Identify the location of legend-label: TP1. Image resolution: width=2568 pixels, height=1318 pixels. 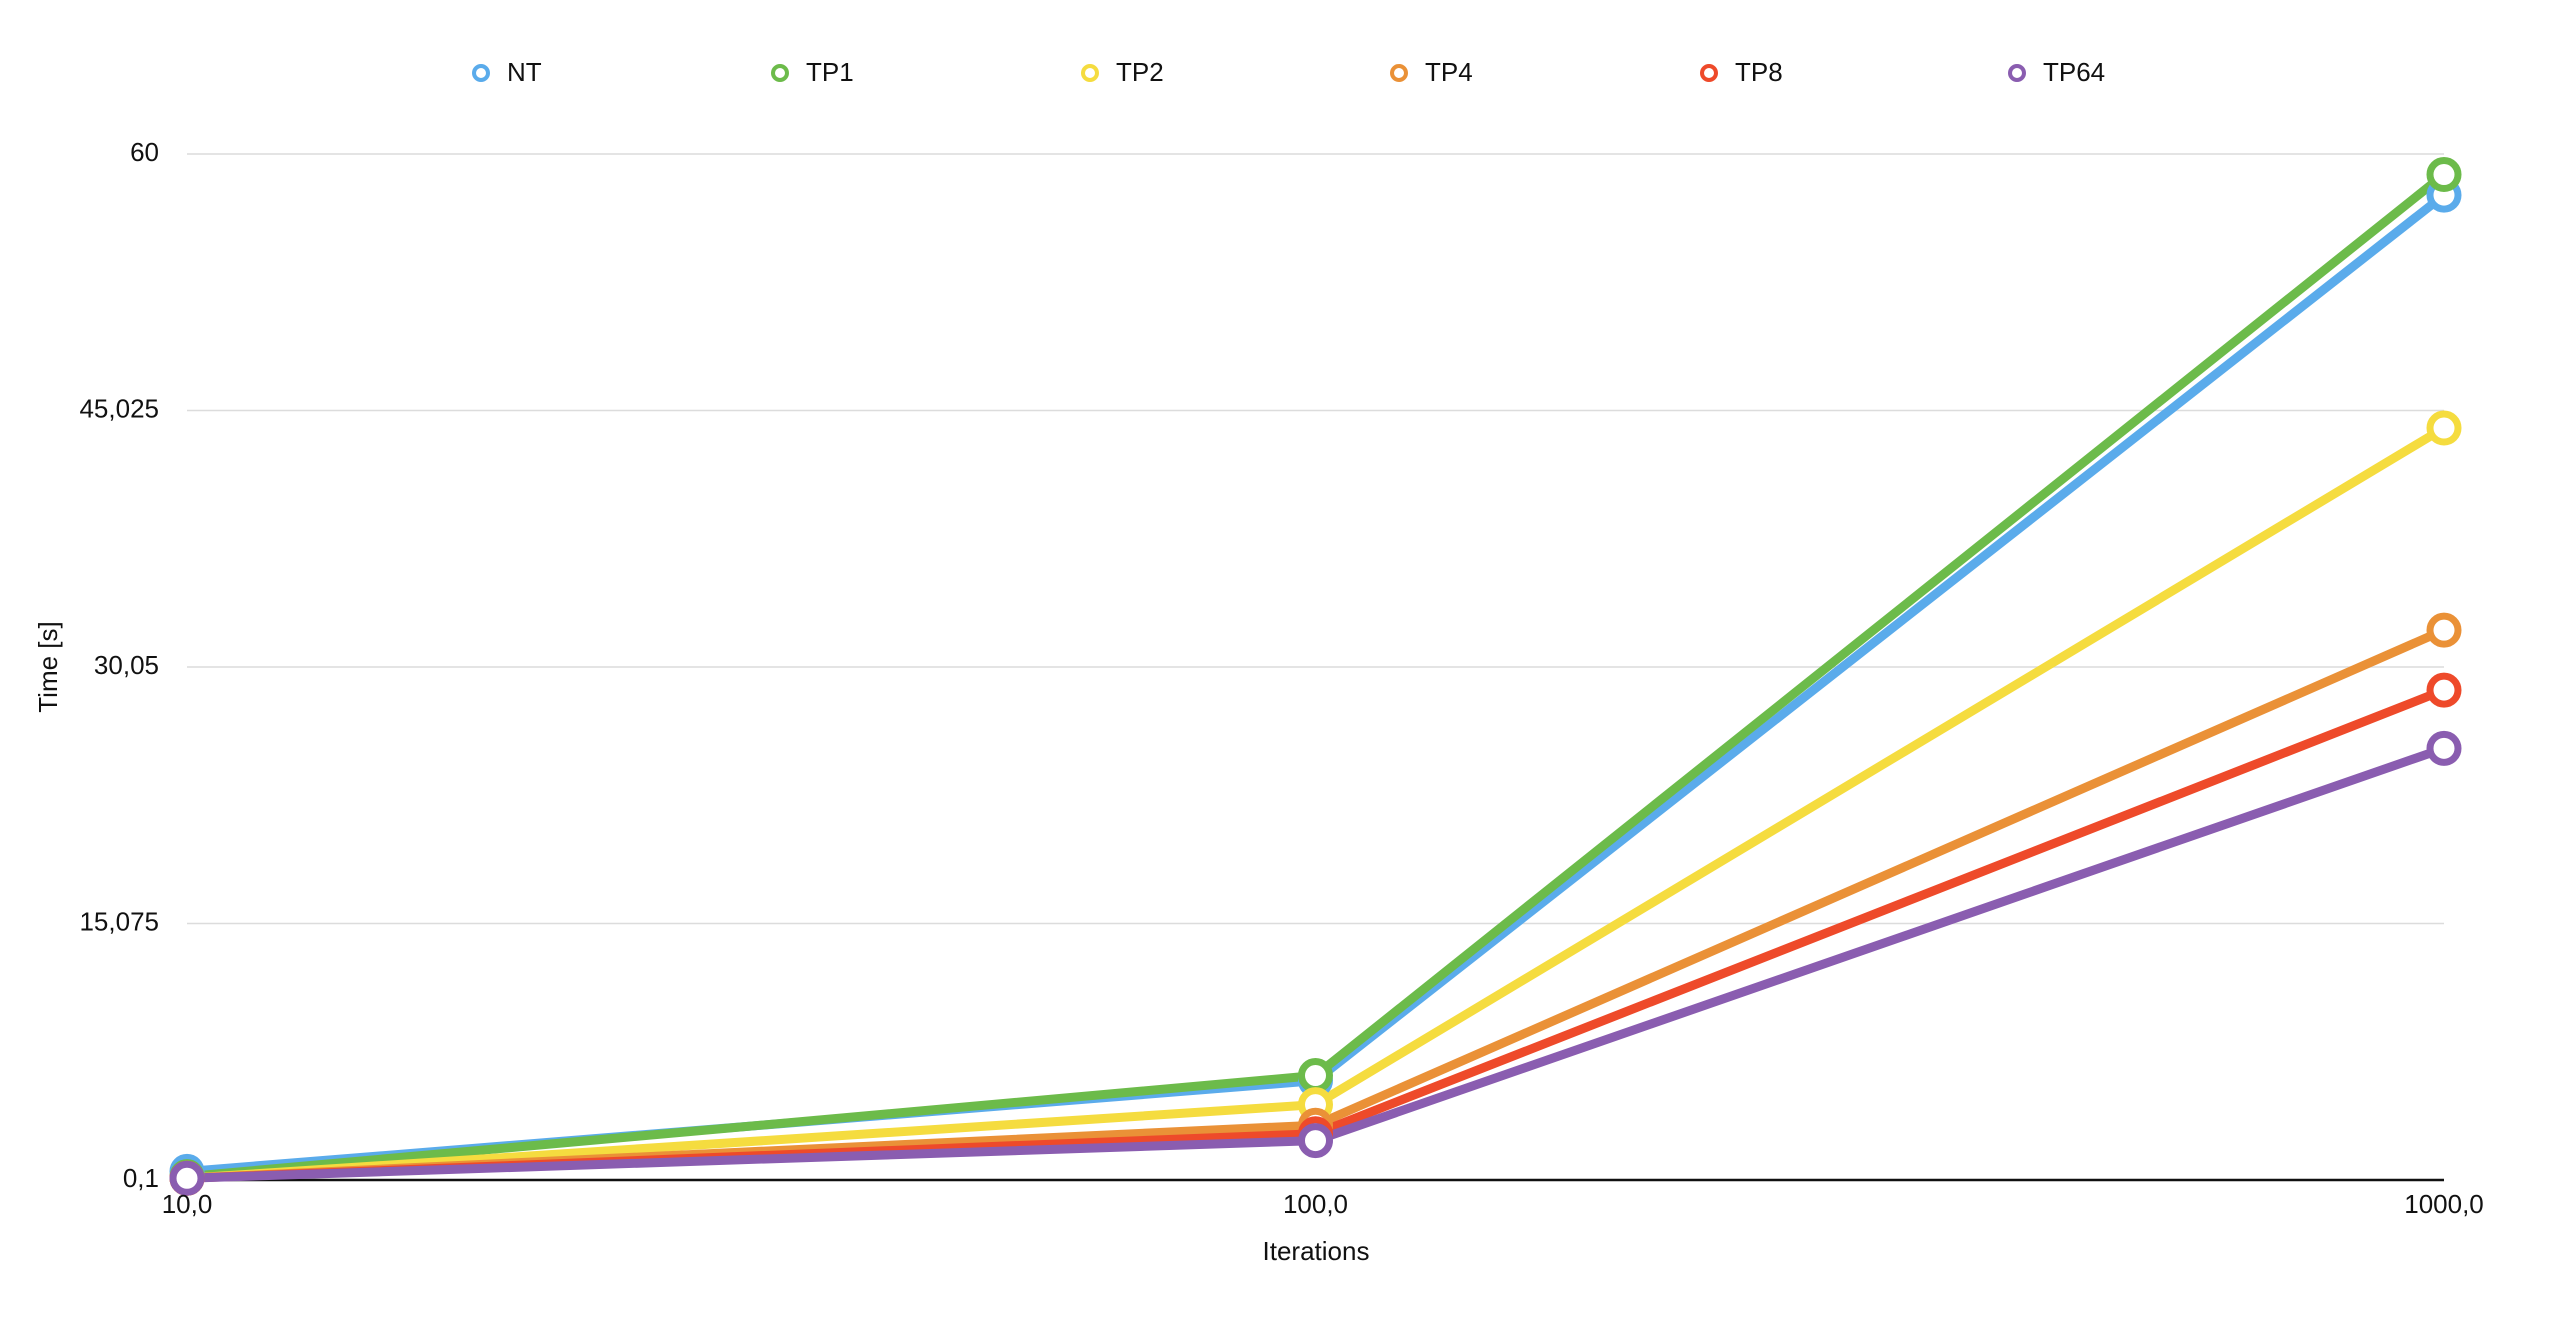
(830, 72).